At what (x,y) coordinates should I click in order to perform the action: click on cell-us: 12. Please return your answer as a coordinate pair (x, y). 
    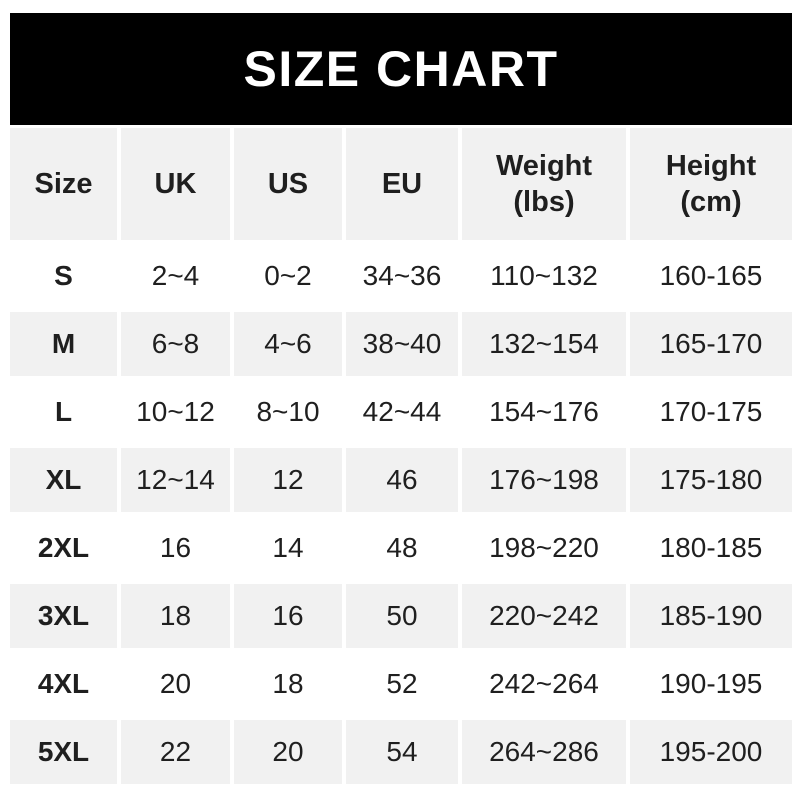
    Looking at the image, I should click on (288, 480).